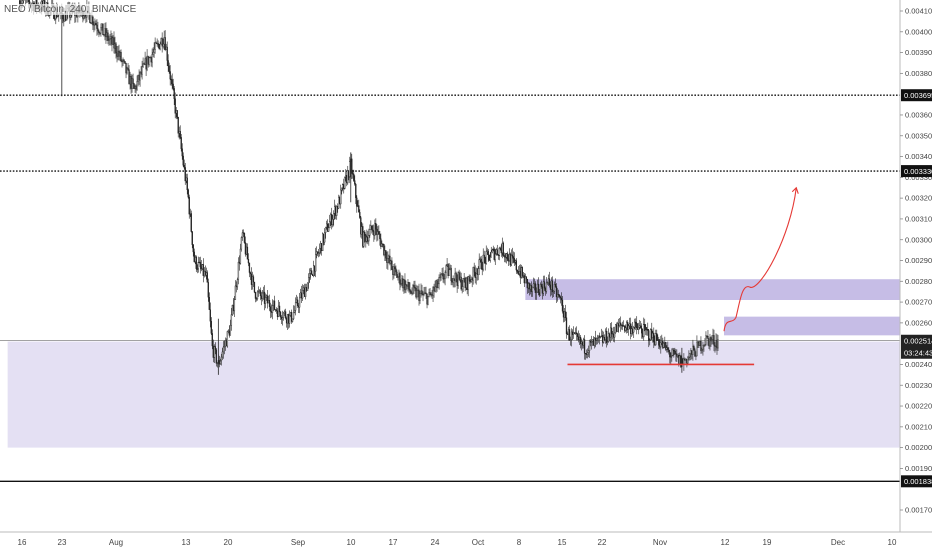 This screenshot has height=550, width=932. I want to click on x-tick-label: 10, so click(892, 542).